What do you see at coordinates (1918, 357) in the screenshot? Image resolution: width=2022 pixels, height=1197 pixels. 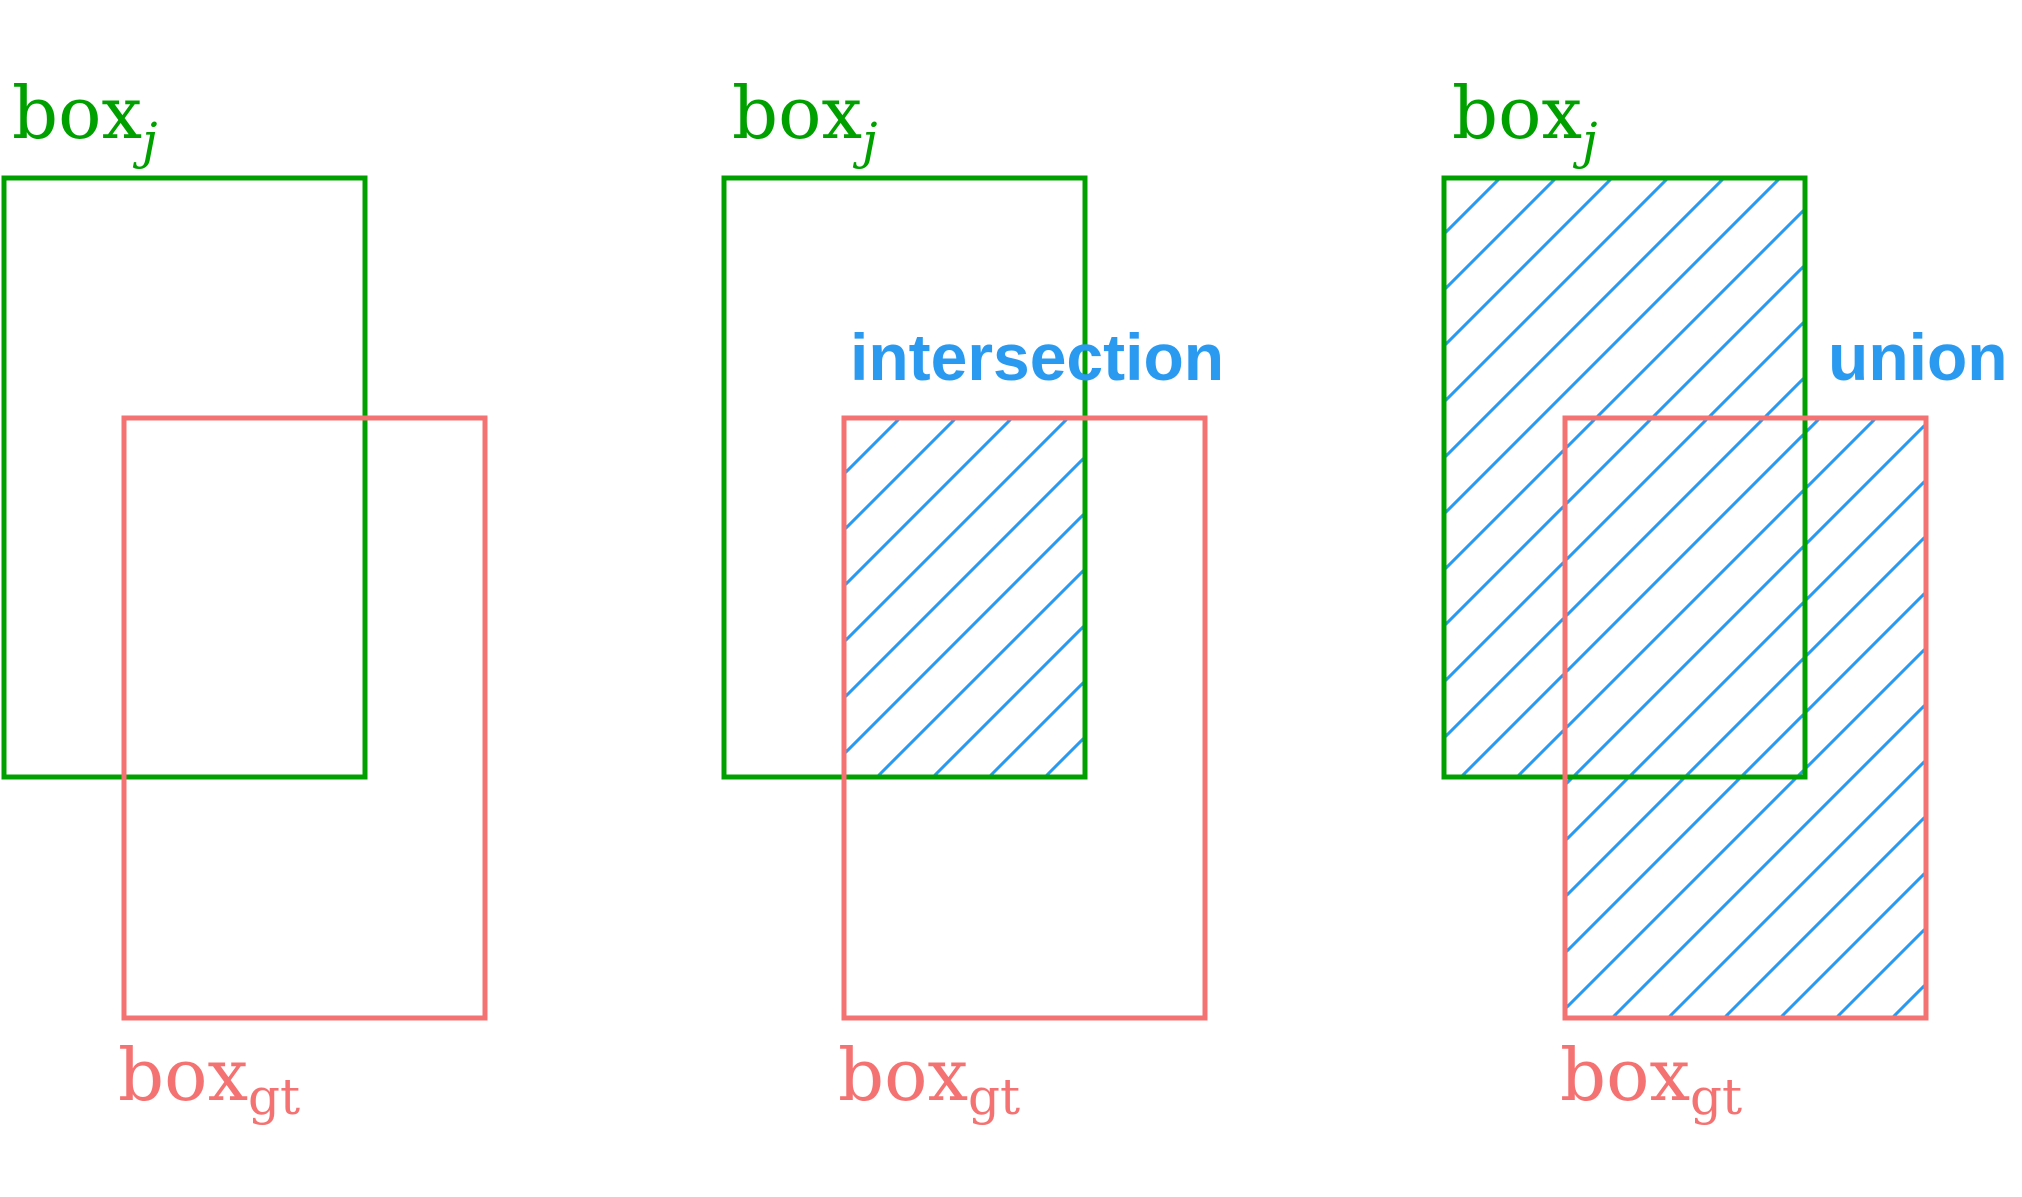 I see `union-caption: union` at bounding box center [1918, 357].